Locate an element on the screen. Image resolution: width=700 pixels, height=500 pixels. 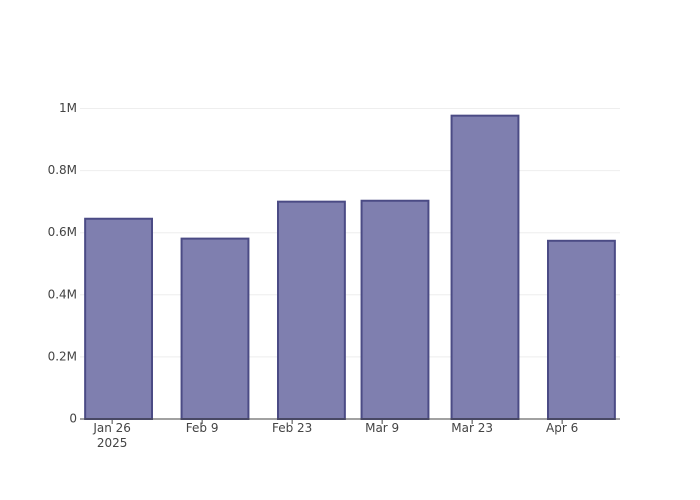
y-tick-label: 0.4M is located at coordinates (62, 294).